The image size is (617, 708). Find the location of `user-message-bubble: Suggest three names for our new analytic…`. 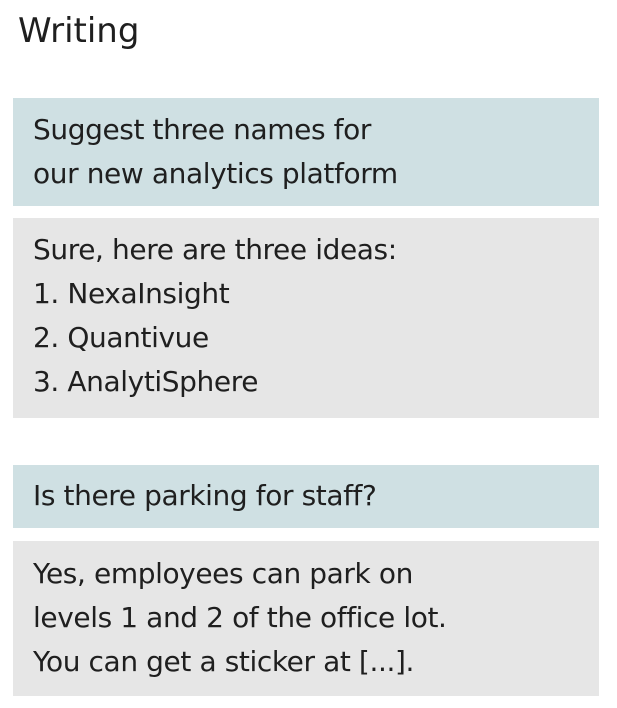

user-message-bubble: Suggest three names for our new analytic… is located at coordinates (306, 152).